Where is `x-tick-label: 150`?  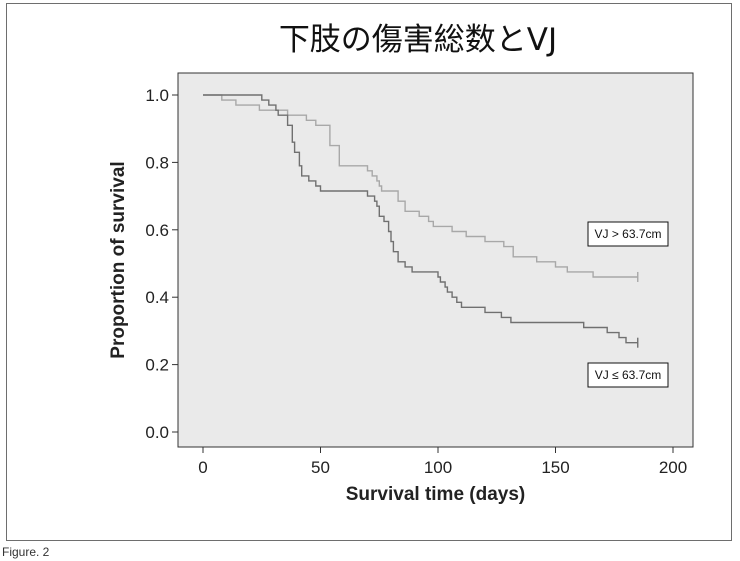 x-tick-label: 150 is located at coordinates (555, 467).